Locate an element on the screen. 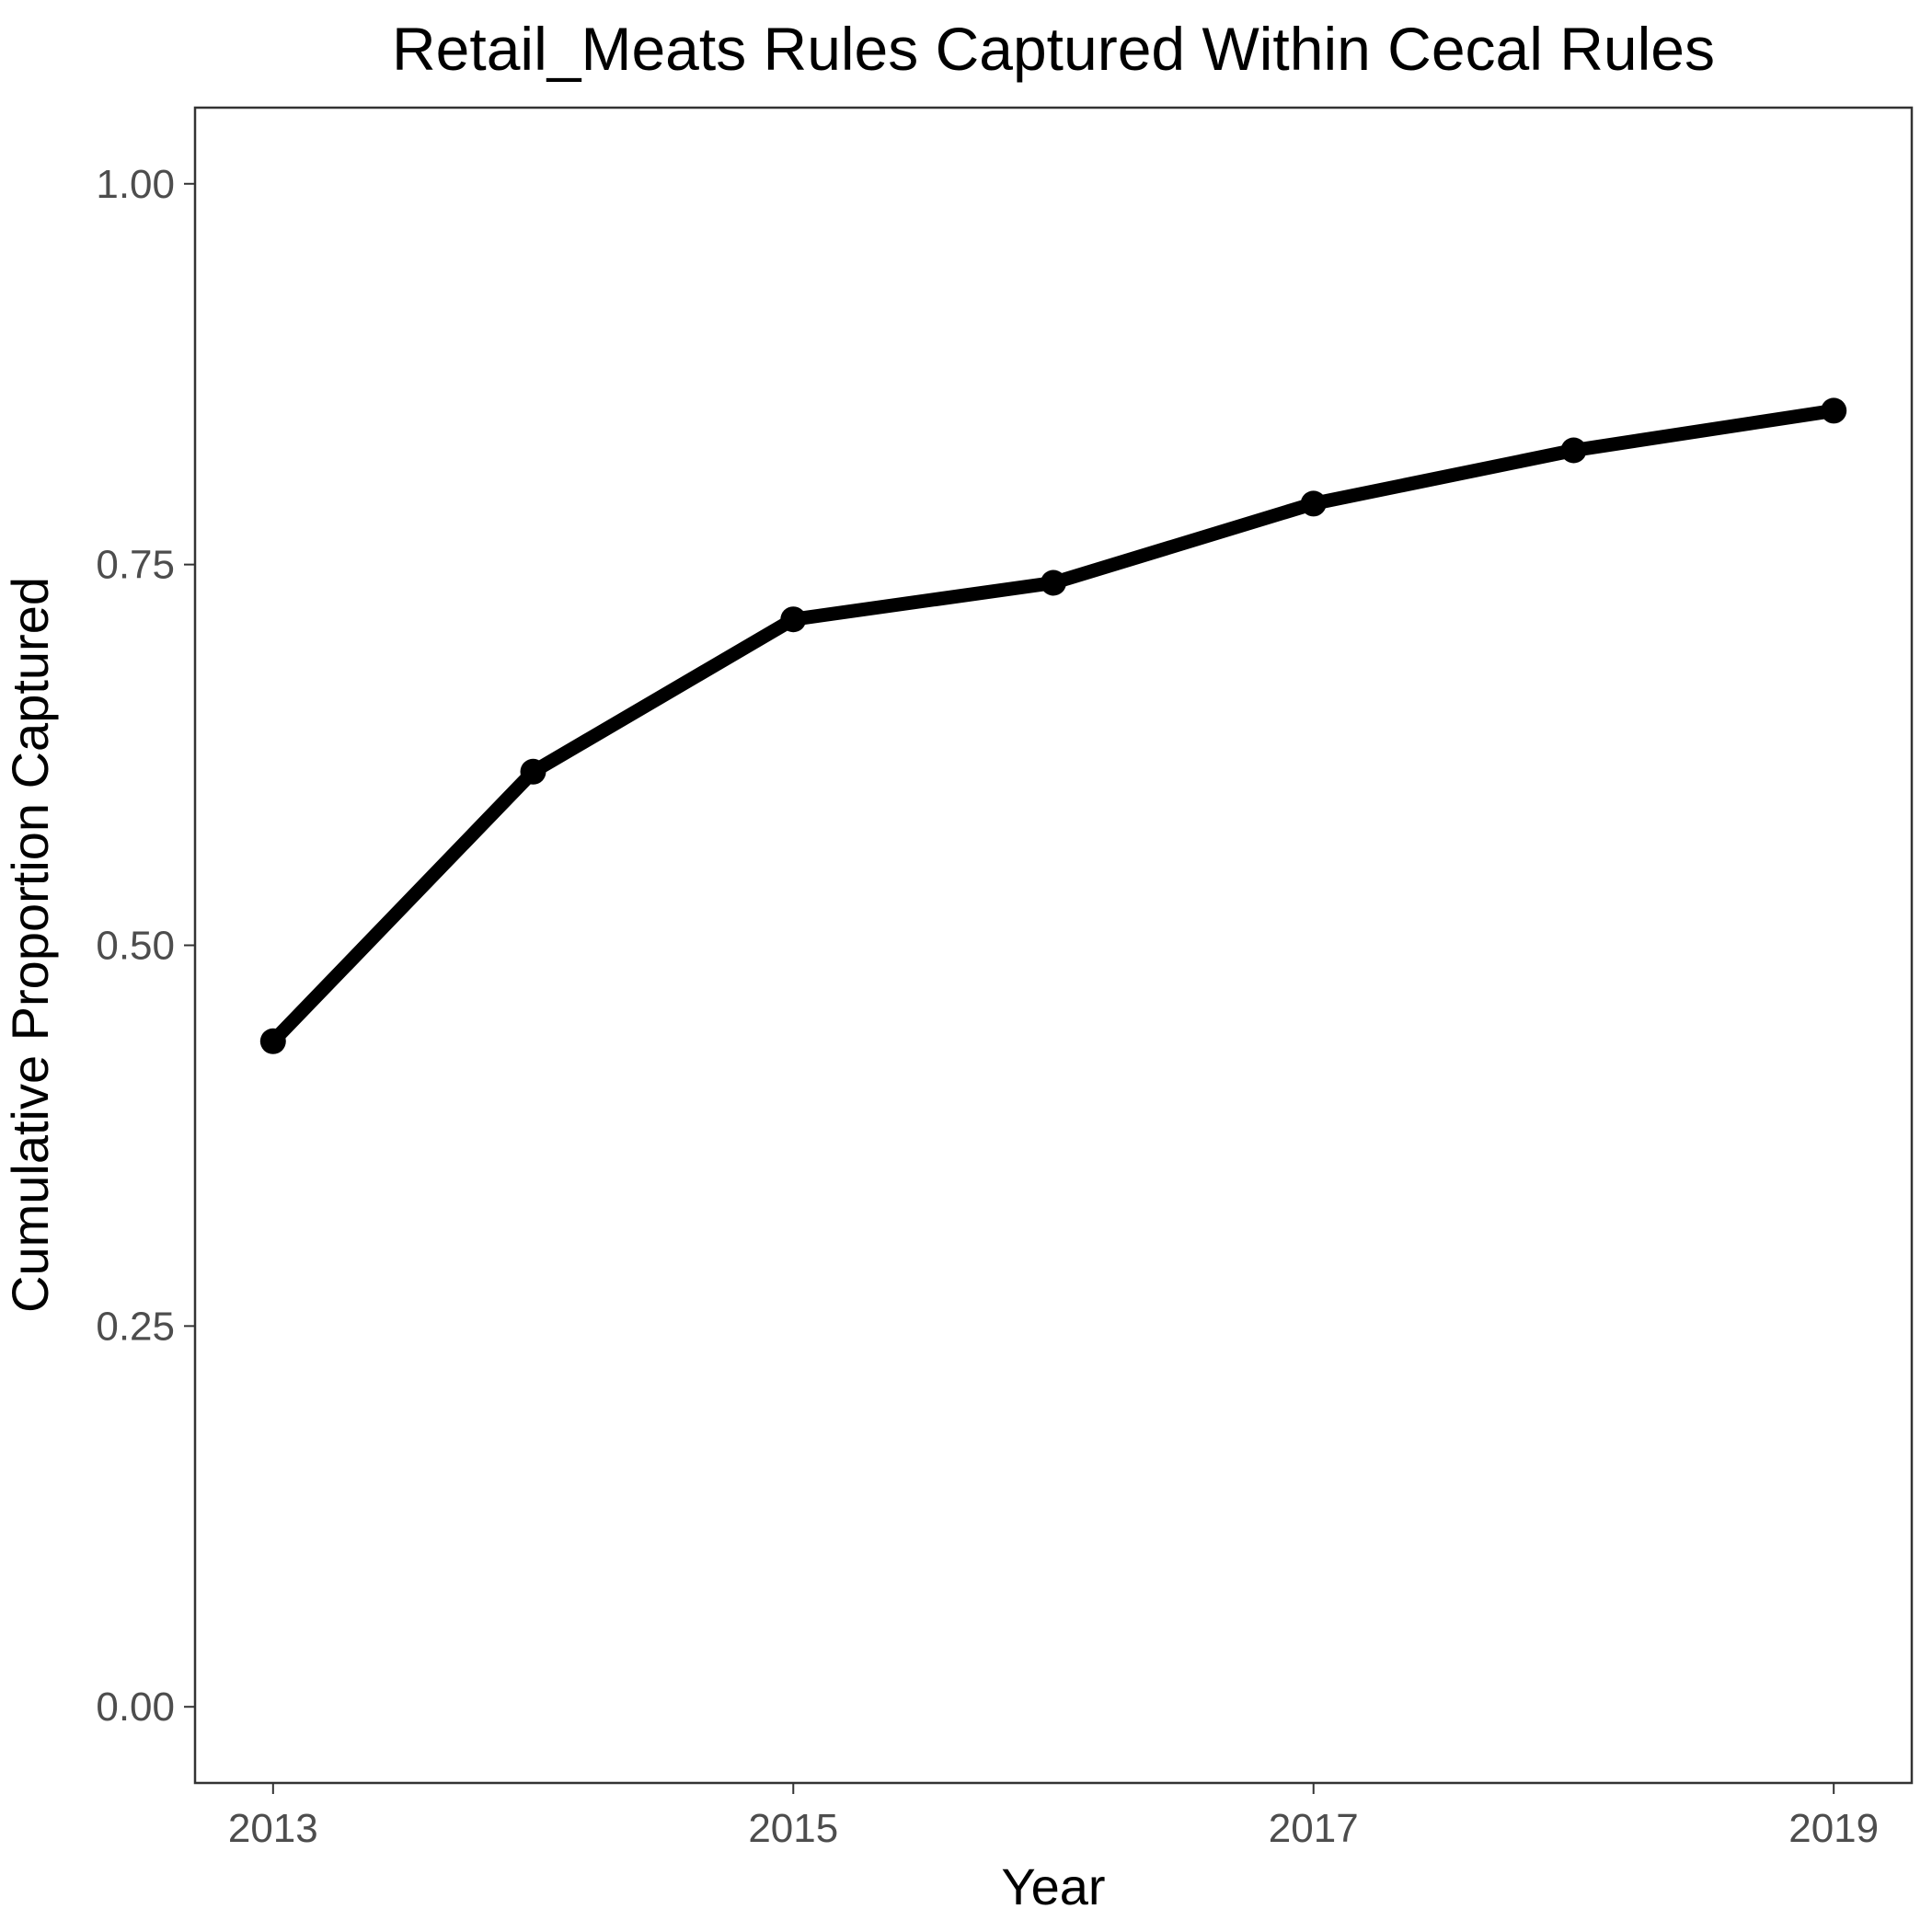  y-tick-label: 1.00 is located at coordinates (135, 184).